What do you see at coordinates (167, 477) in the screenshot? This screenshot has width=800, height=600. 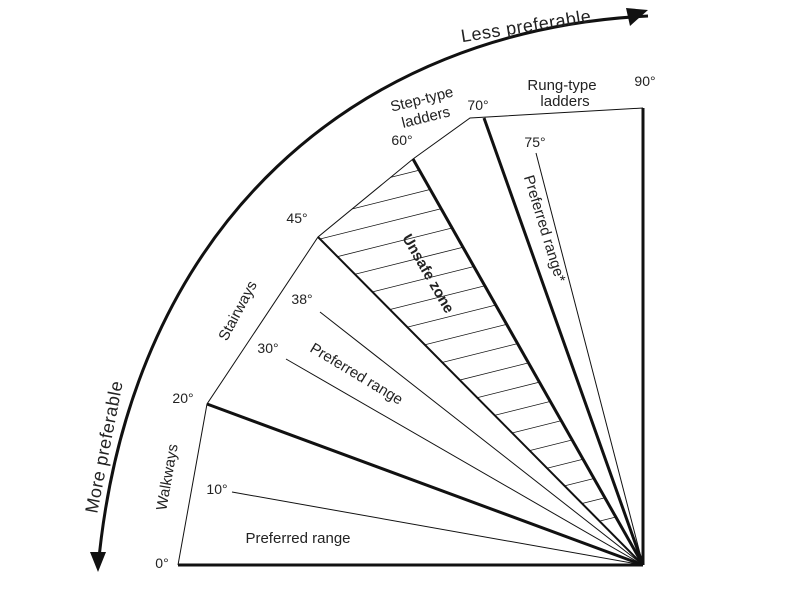 I see `walkways-label: Walkways` at bounding box center [167, 477].